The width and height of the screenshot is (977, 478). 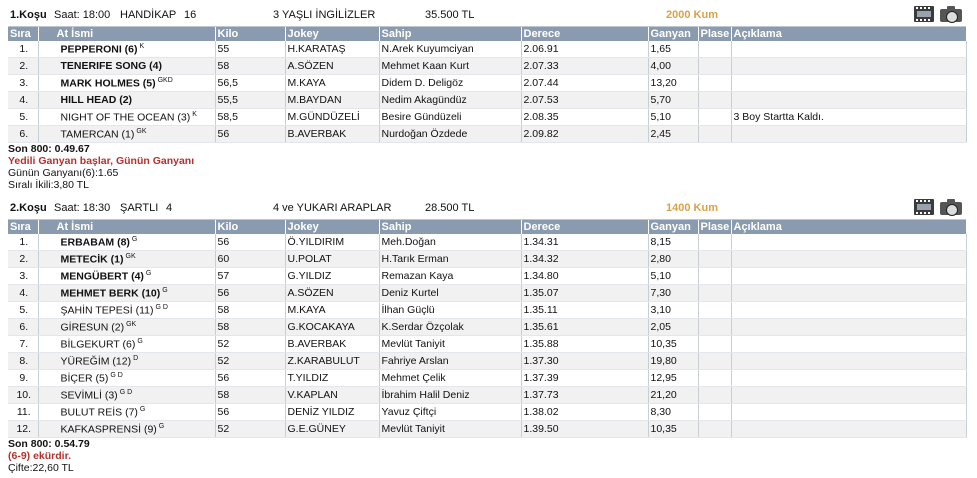 What do you see at coordinates (142, 46) in the screenshot?
I see `equipment-code: K` at bounding box center [142, 46].